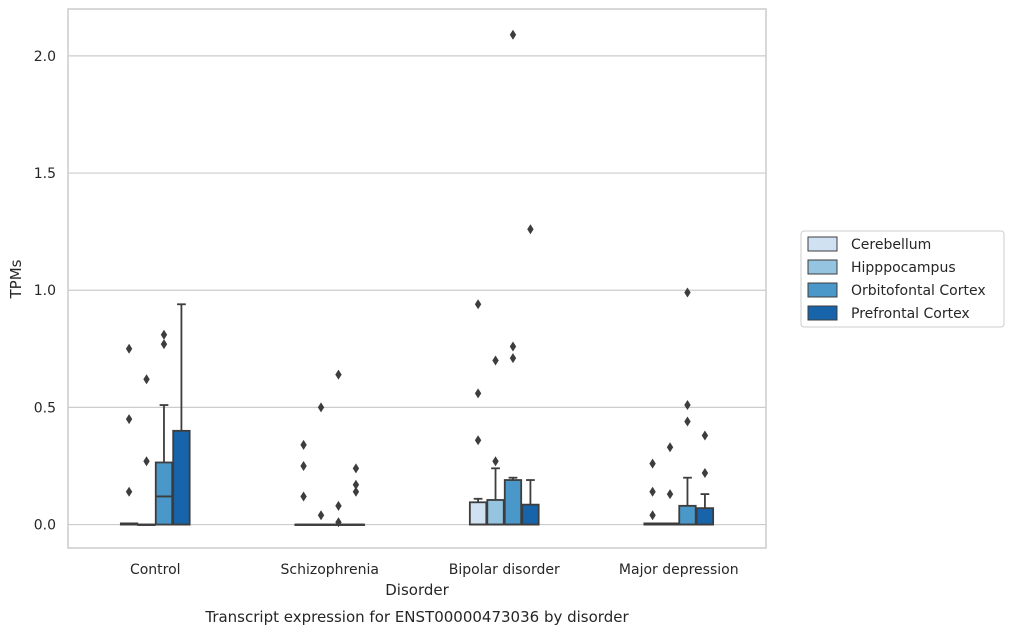  I want to click on legend-frame, so click(902, 279).